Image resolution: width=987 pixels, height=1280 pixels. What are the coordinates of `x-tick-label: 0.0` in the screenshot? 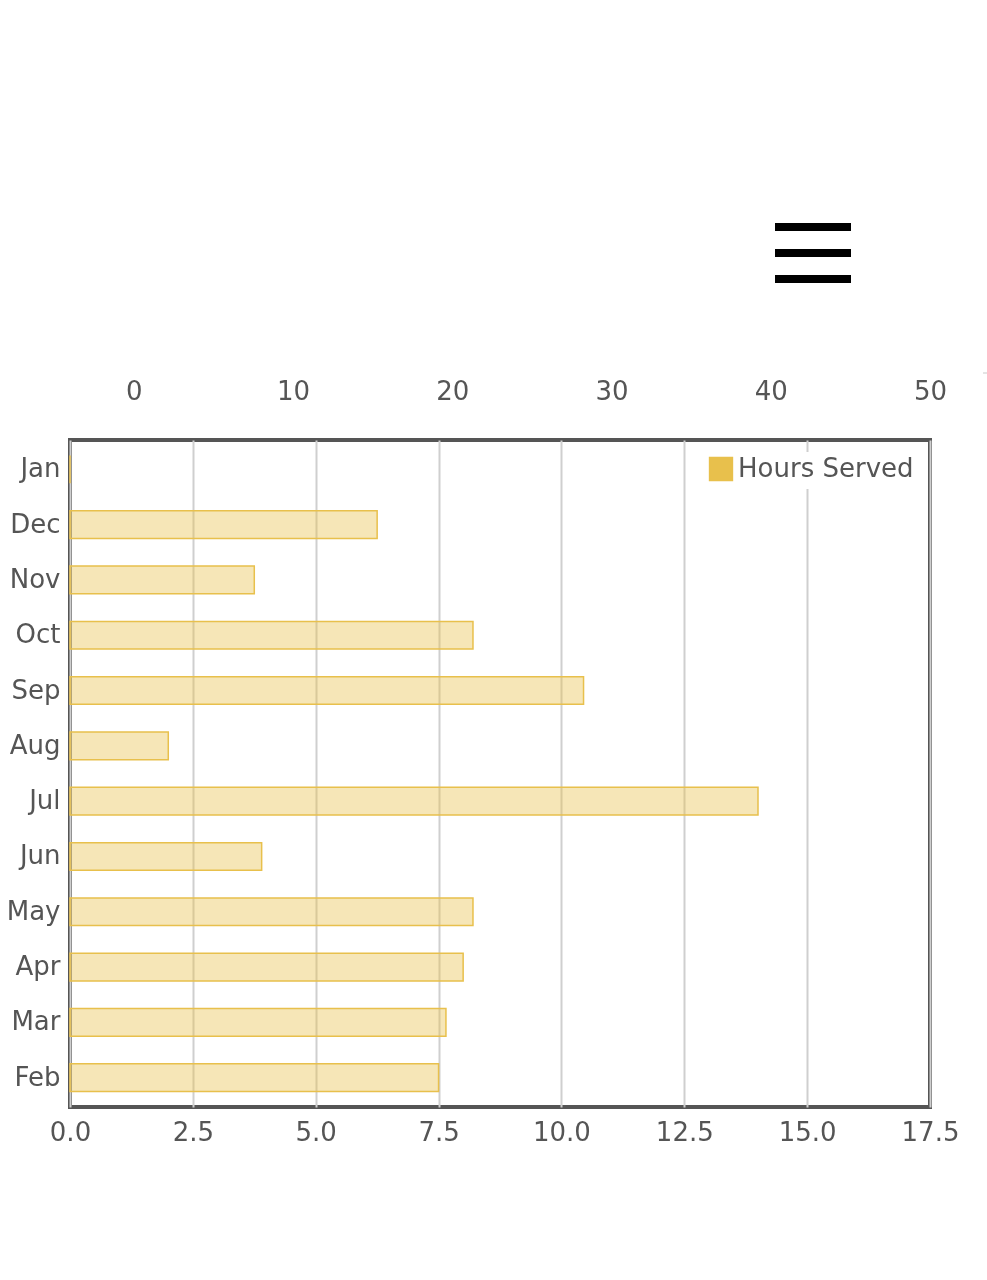 It's located at (70, 1131).